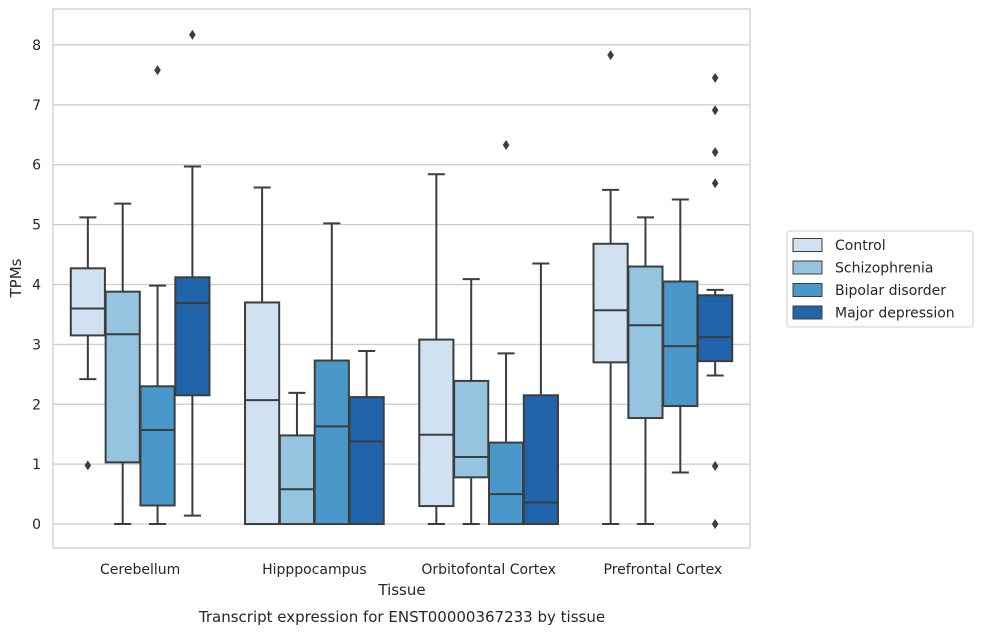 The image size is (983, 634). I want to click on legend-label: Control, so click(860, 246).